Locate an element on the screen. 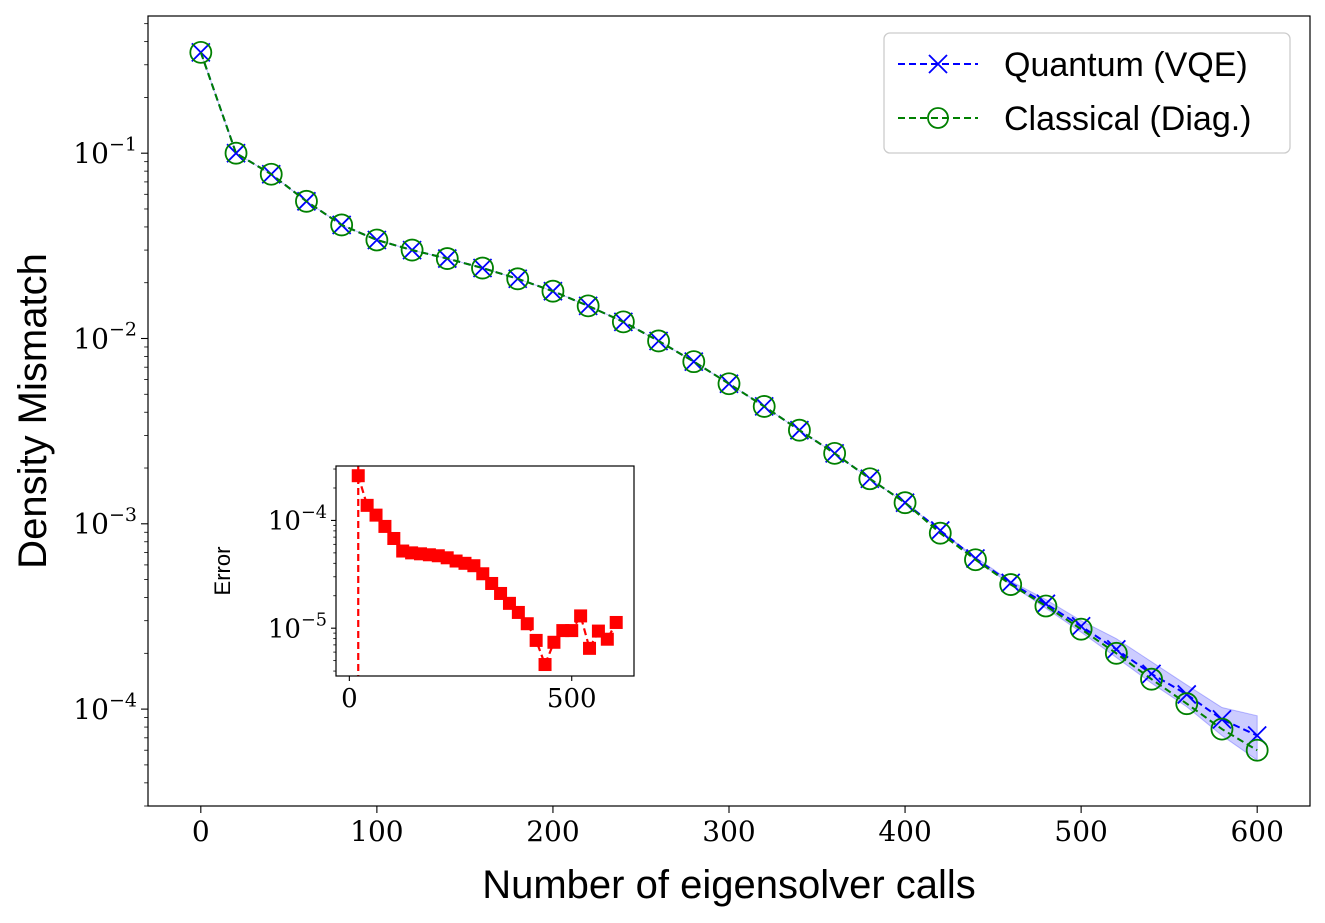 This screenshot has width=1325, height=923. x-tick-label: 400 is located at coordinates (904, 831).